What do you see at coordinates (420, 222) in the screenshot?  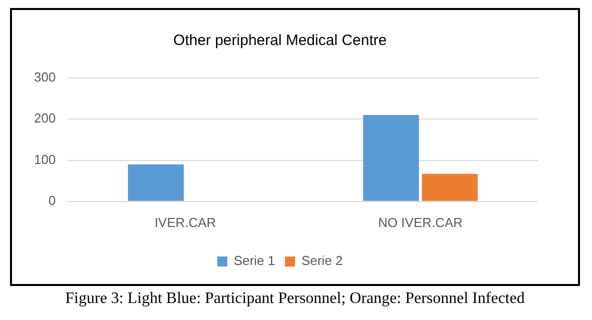 I see `x-tick-label: NO IVER.CAR` at bounding box center [420, 222].